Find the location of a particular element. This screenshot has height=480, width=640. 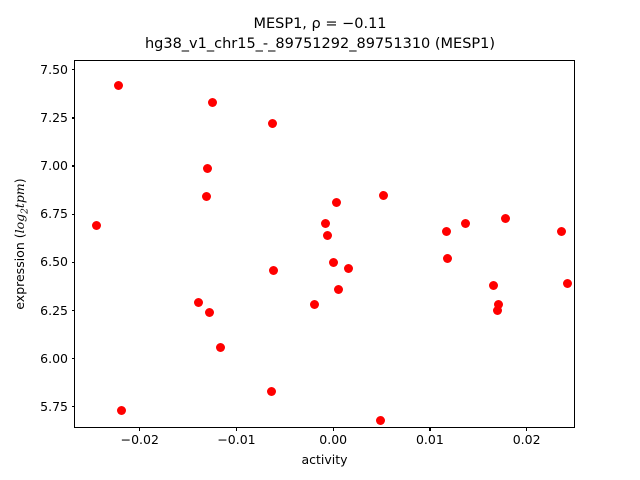

y-tick-label: 6.25 is located at coordinates (54, 310).